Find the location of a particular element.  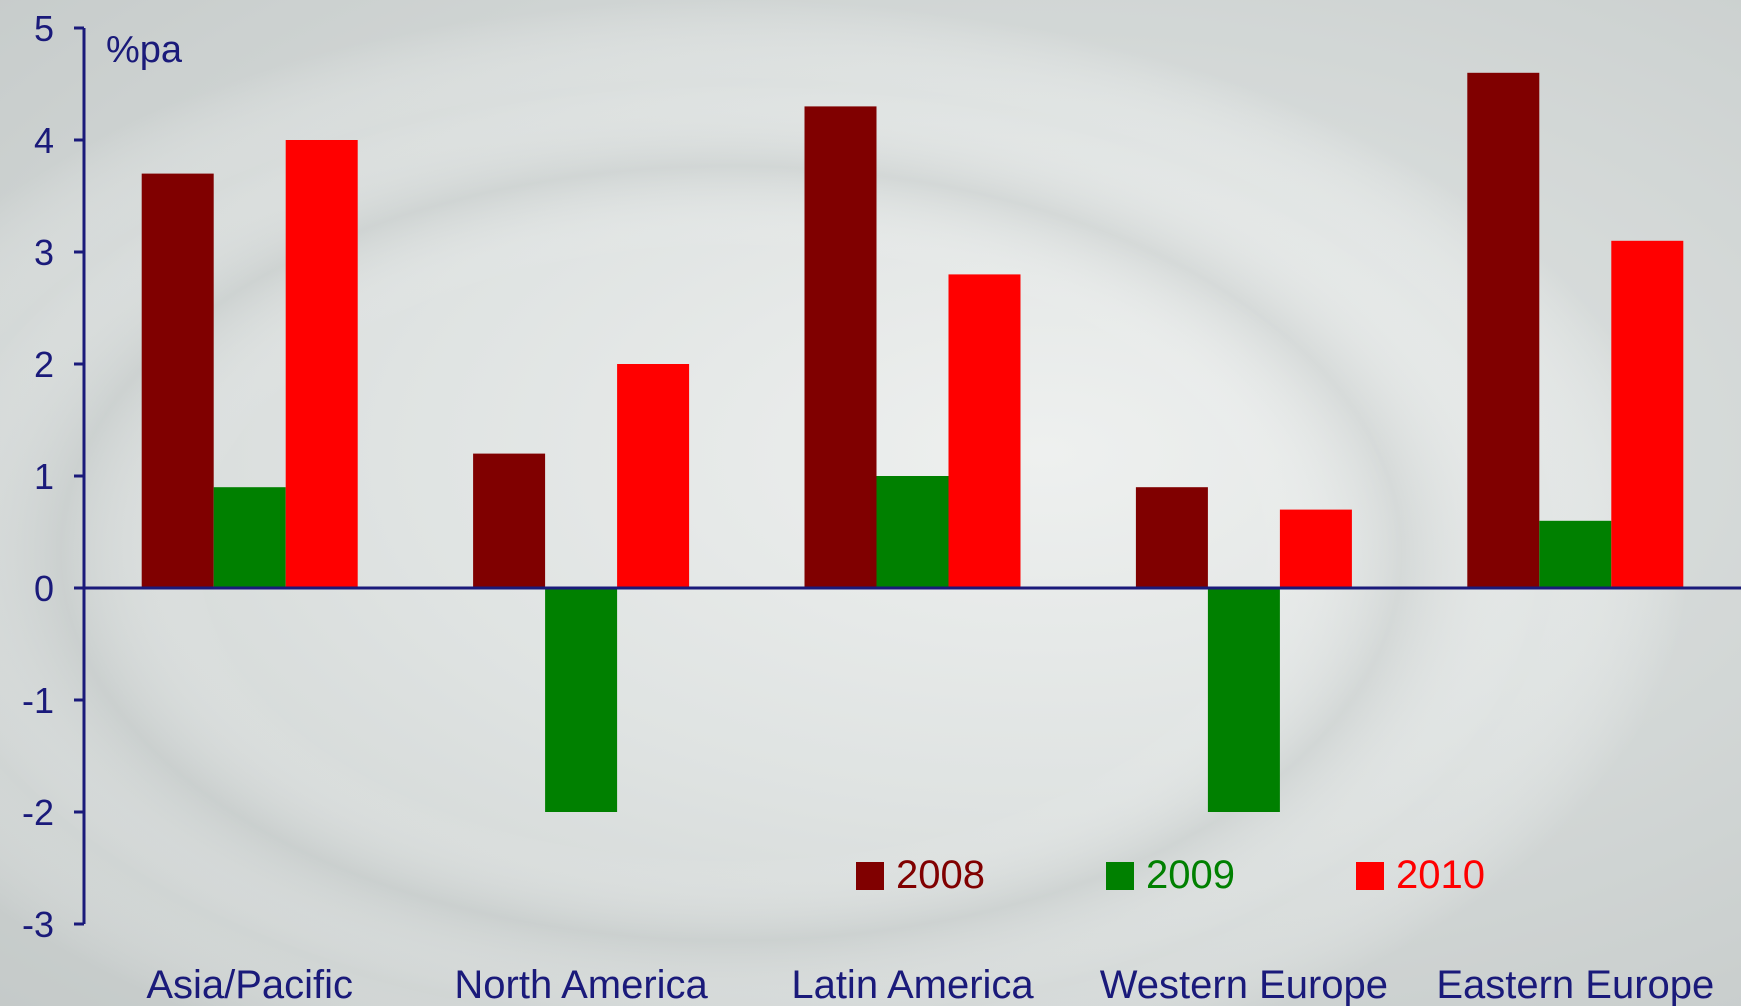

y-unit-label: %pa is located at coordinates (144, 50).